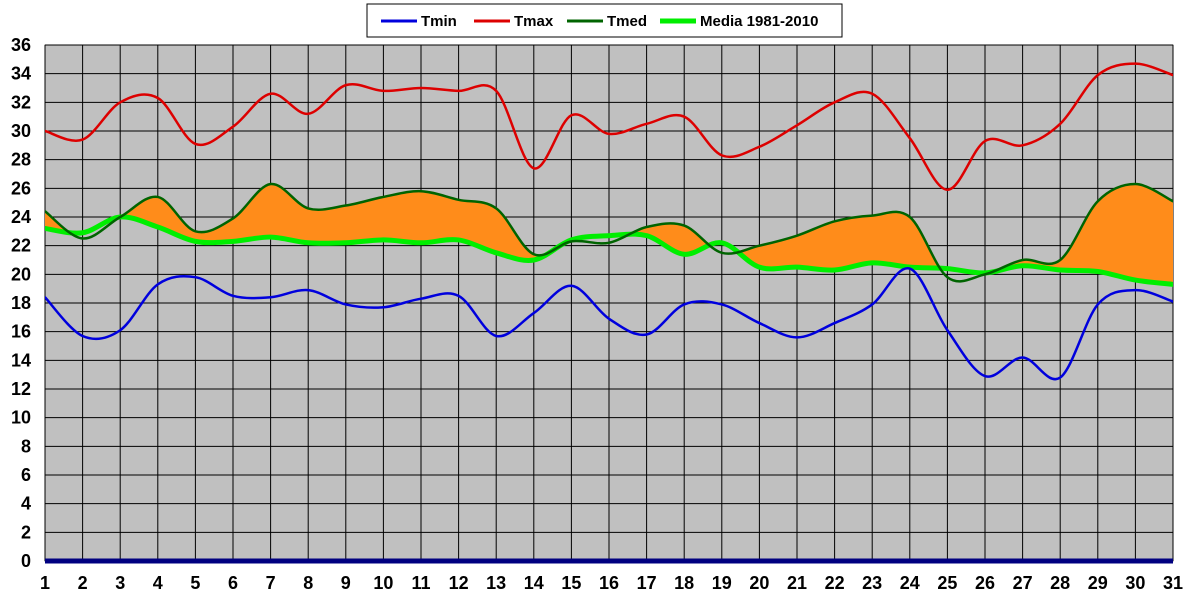 The height and width of the screenshot is (612, 1185). What do you see at coordinates (83, 583) in the screenshot?
I see `x-tick-label: 2` at bounding box center [83, 583].